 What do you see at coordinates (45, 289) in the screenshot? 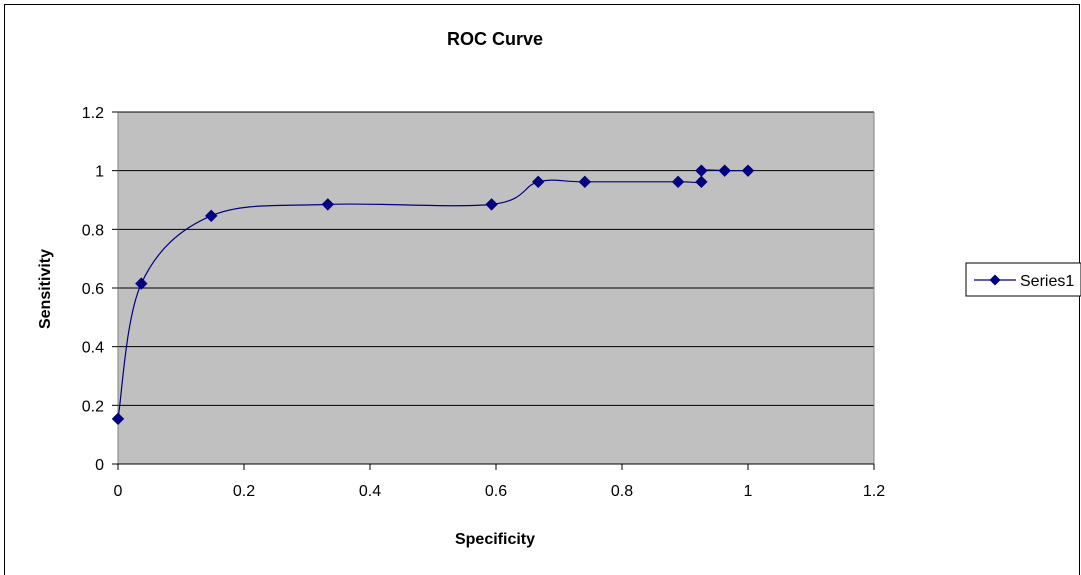
I see `y-axis-title: Sensitivity` at bounding box center [45, 289].